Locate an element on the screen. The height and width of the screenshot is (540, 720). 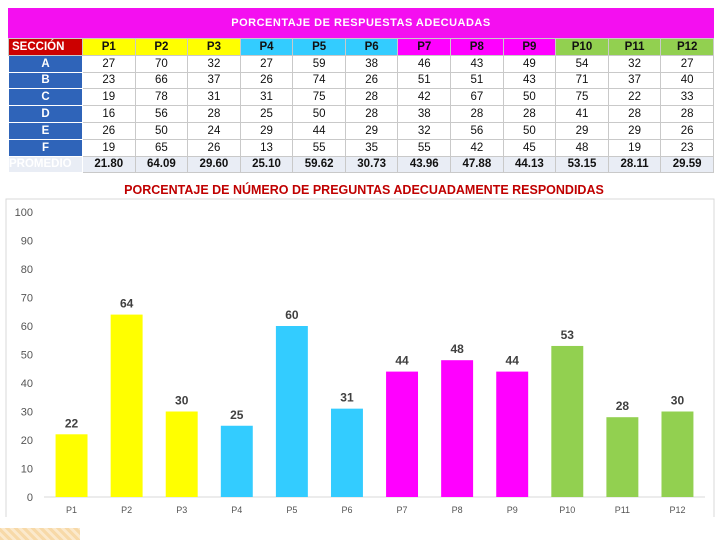
bar-p10 is located at coordinates (567, 421).